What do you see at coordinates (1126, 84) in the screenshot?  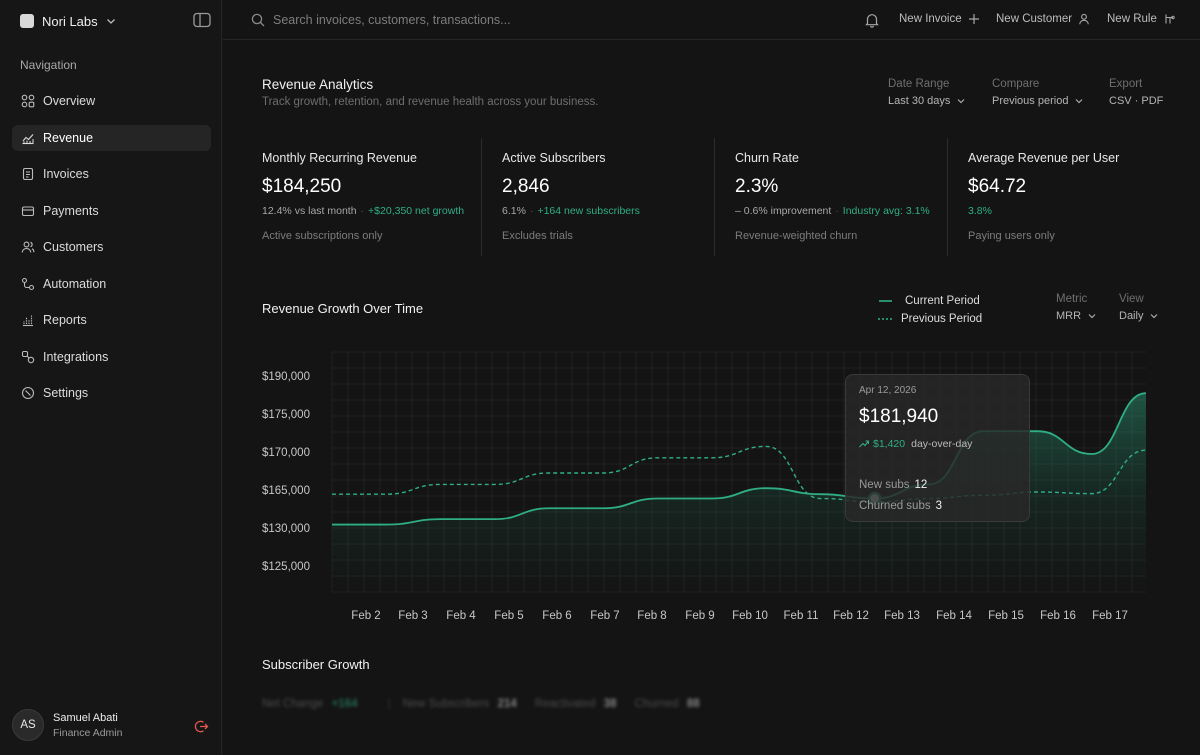 I see `export-label: Export` at bounding box center [1126, 84].